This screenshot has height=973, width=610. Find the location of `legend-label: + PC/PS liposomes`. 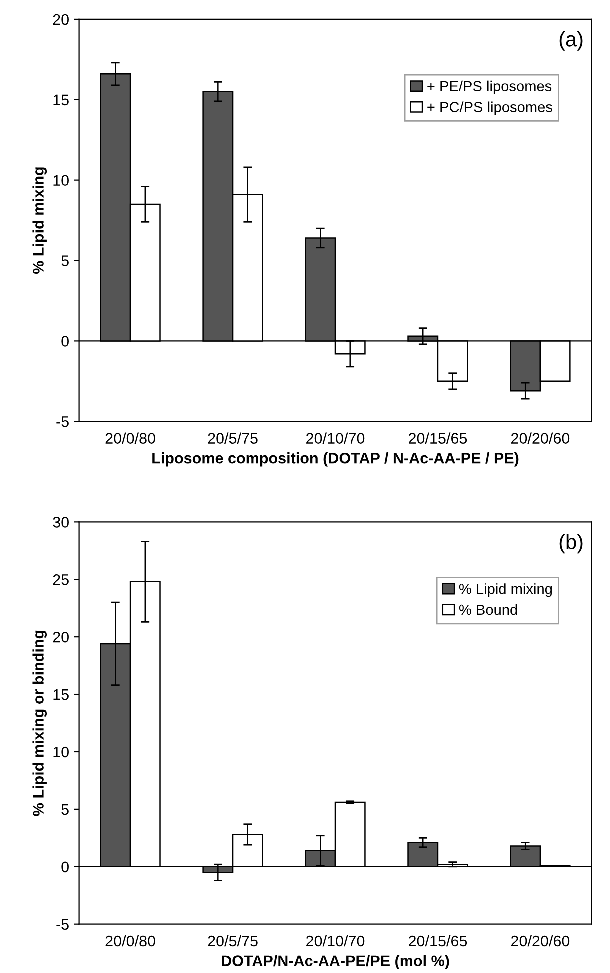

legend-label: + PC/PS liposomes is located at coordinates (490, 109).